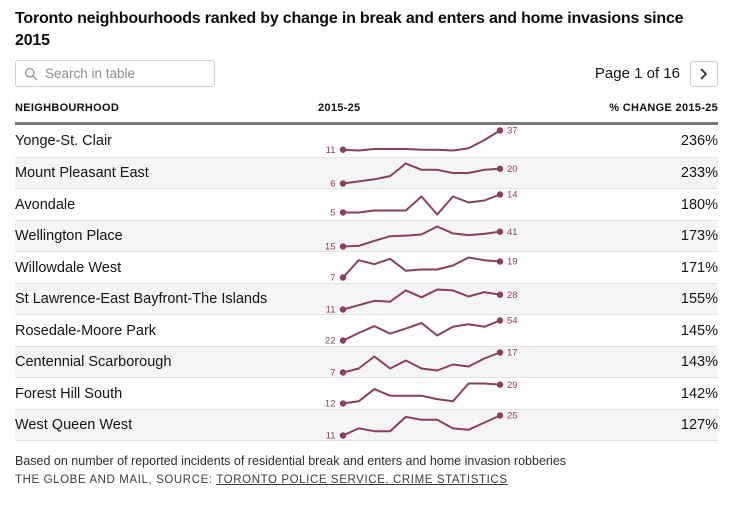 This screenshot has width=733, height=509. What do you see at coordinates (332, 183) in the screenshot?
I see `spark-start-value: 6` at bounding box center [332, 183].